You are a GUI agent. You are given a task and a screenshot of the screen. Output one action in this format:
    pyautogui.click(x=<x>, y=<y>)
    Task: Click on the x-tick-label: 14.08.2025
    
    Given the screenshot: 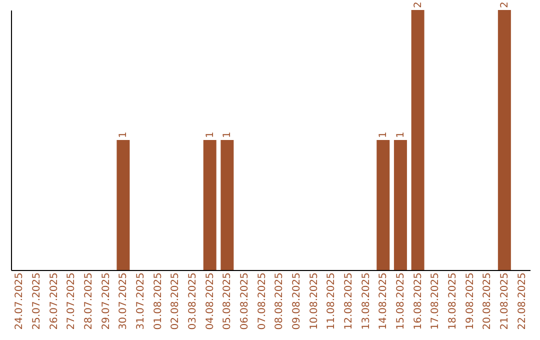 What is the action you would take?
    pyautogui.click(x=384, y=301)
    